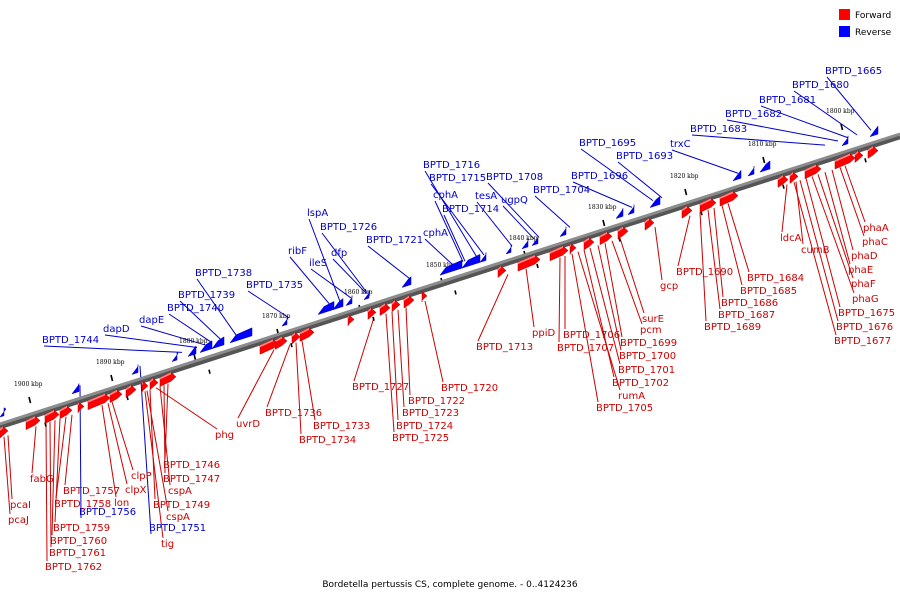  Describe the element at coordinates (224, 435) in the screenshot. I see `forward-gene-label: phg` at that location.